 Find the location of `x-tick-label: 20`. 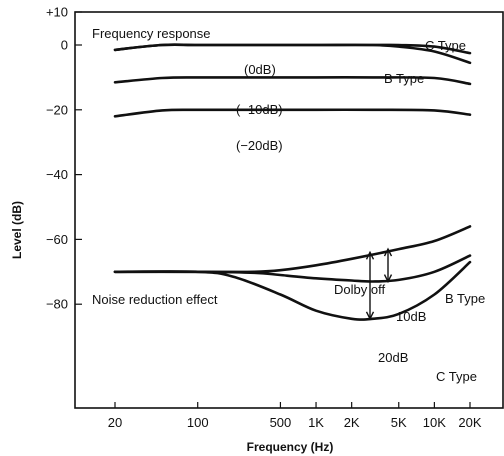

x-tick-label: 20 is located at coordinates (115, 422).